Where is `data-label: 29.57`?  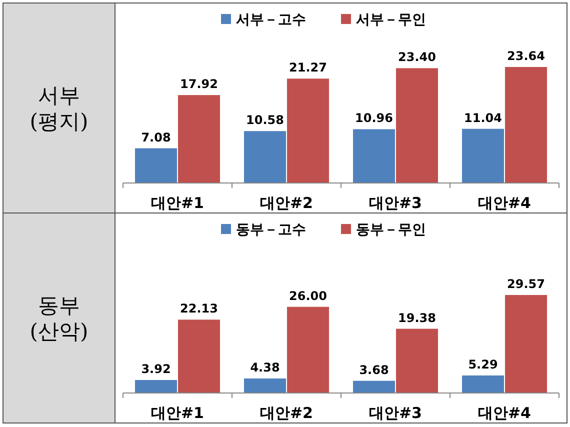 data-label: 29.57 is located at coordinates (526, 284).